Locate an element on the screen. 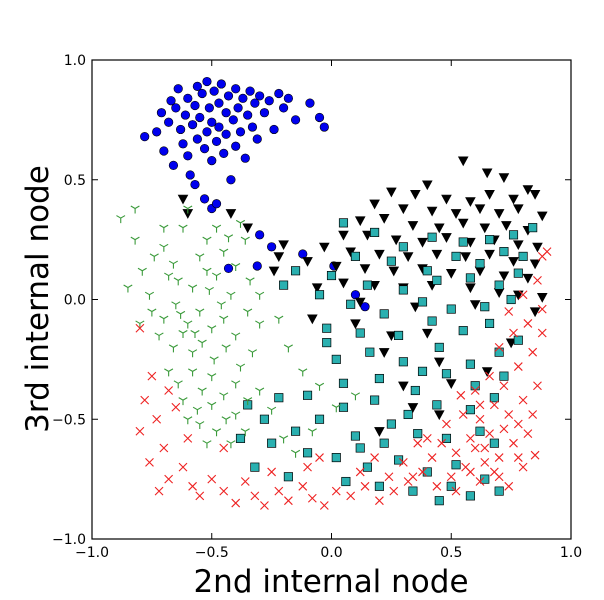 This screenshot has height=600, width=604. y-tick-label: 0.5 is located at coordinates (75, 181).